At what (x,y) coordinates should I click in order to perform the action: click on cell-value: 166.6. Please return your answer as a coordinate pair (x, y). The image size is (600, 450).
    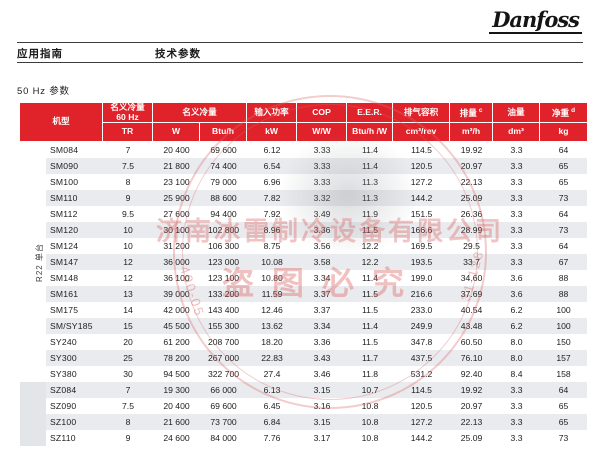
    Looking at the image, I should click on (422, 230).